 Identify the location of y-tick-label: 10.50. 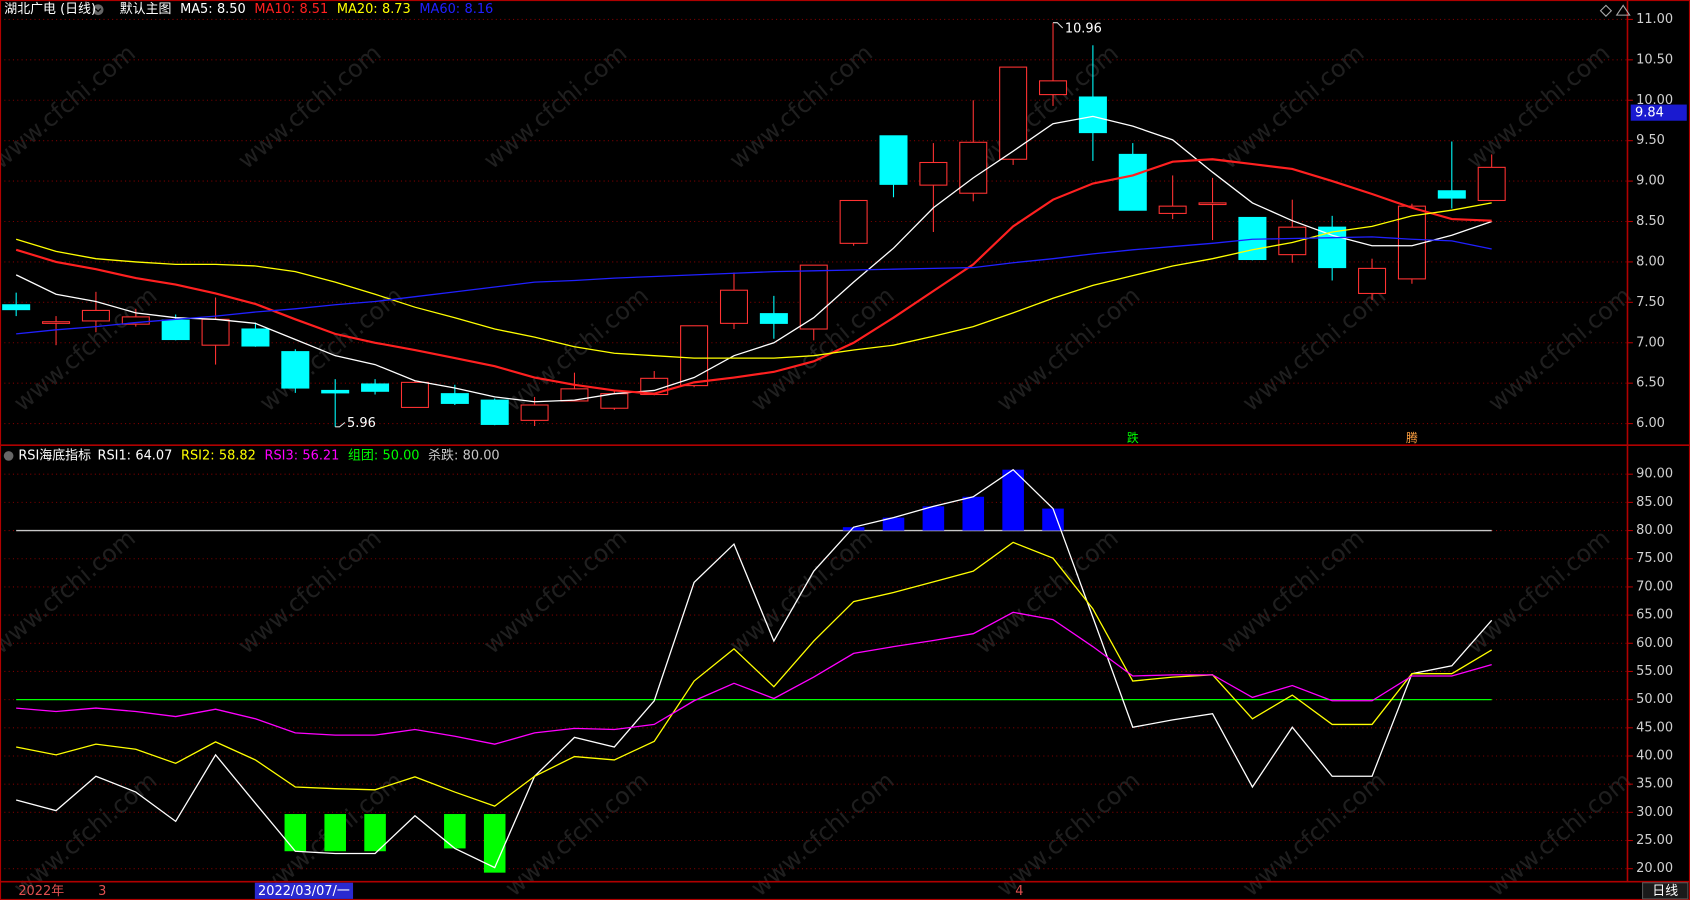
(1654, 59).